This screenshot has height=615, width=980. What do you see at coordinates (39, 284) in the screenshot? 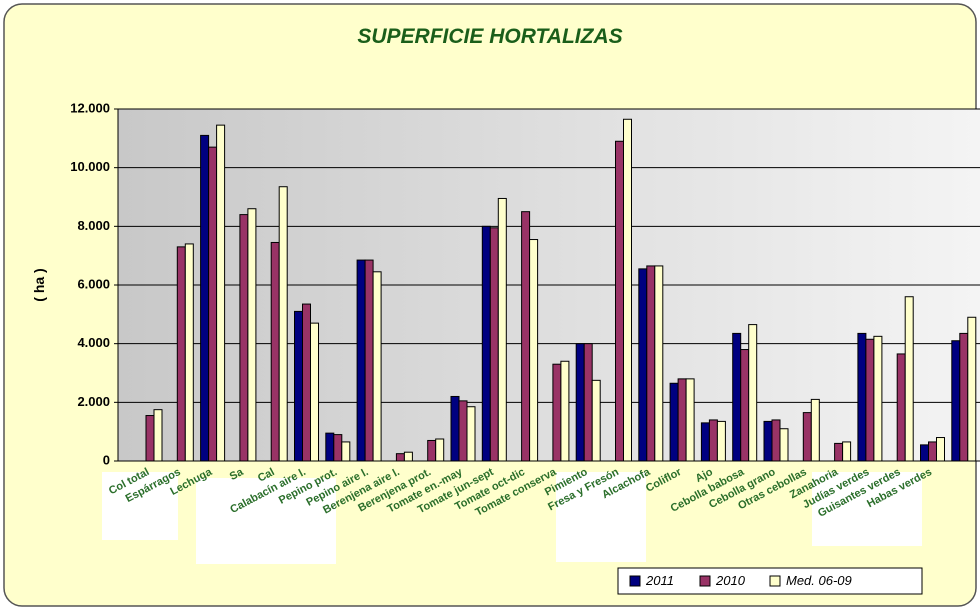
I see `y-axis-label: ( ha )` at bounding box center [39, 284].